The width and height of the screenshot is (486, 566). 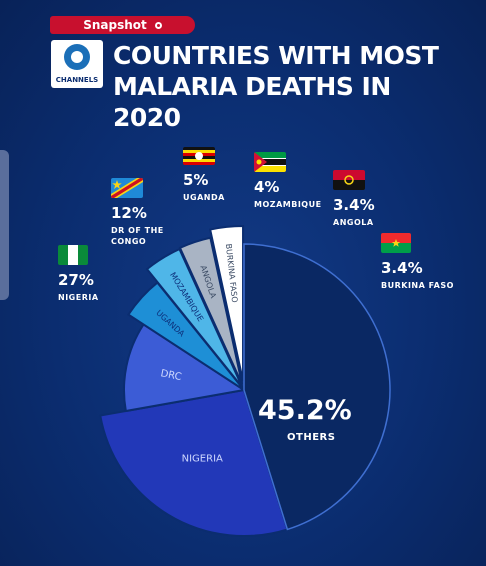 I want to click on value-burkina-faso: 3.4%, so click(x=402, y=268).